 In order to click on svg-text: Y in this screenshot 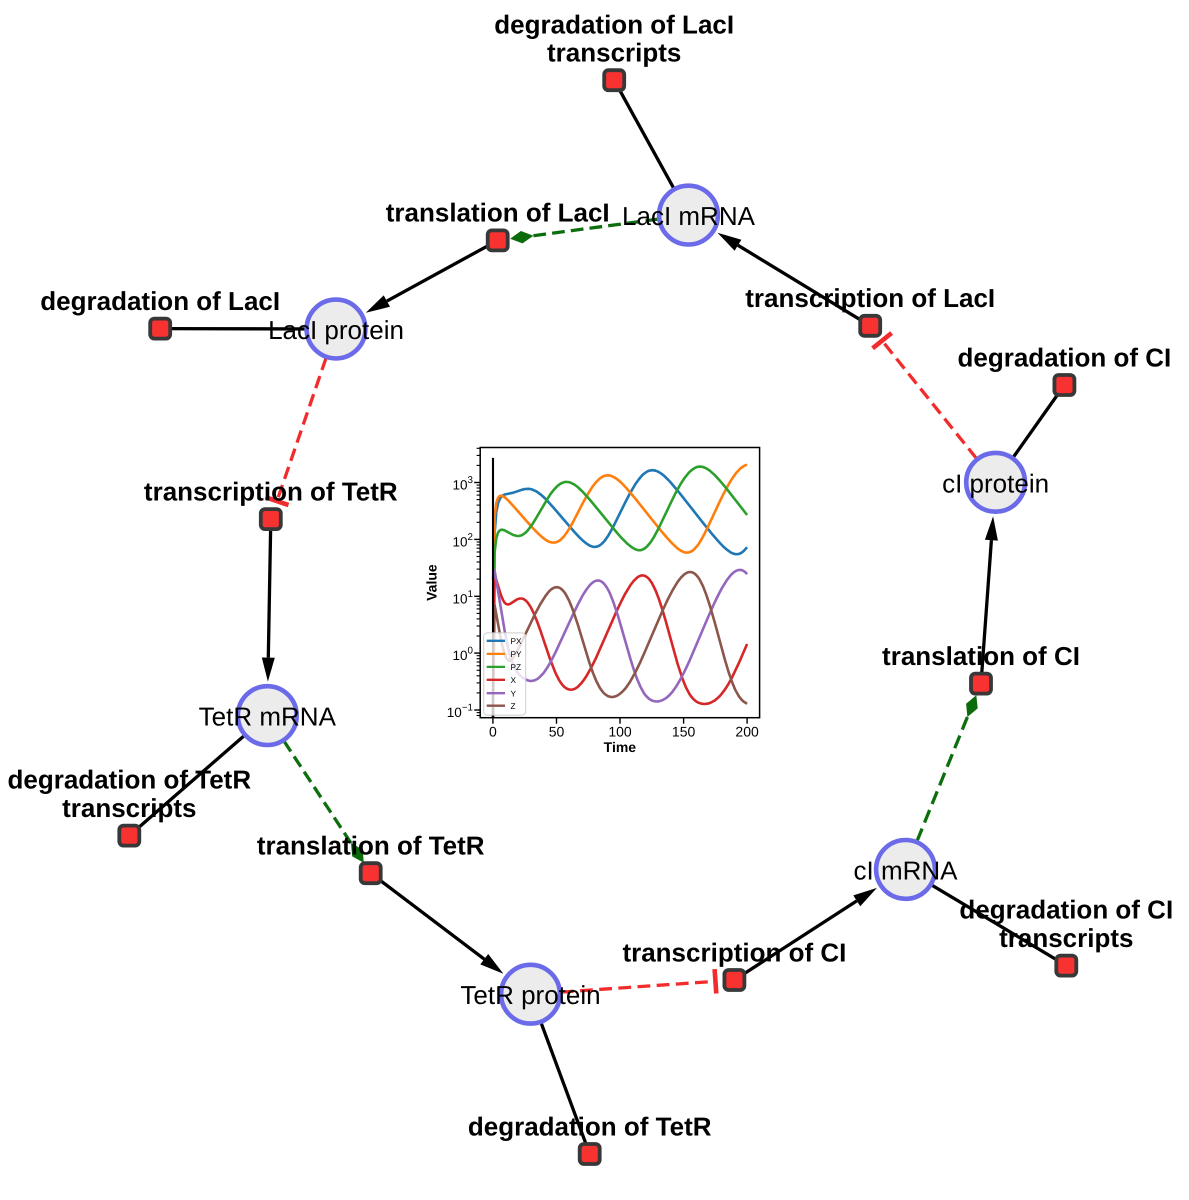, I will do `click(514, 693)`.